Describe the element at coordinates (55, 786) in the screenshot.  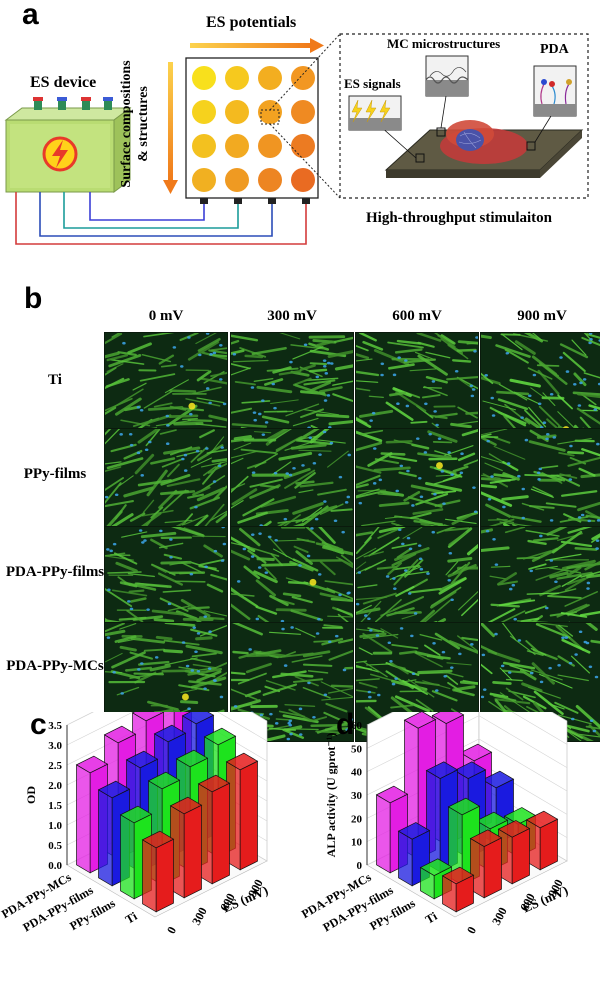
I see `y-tick-label: 2.0` at that location.